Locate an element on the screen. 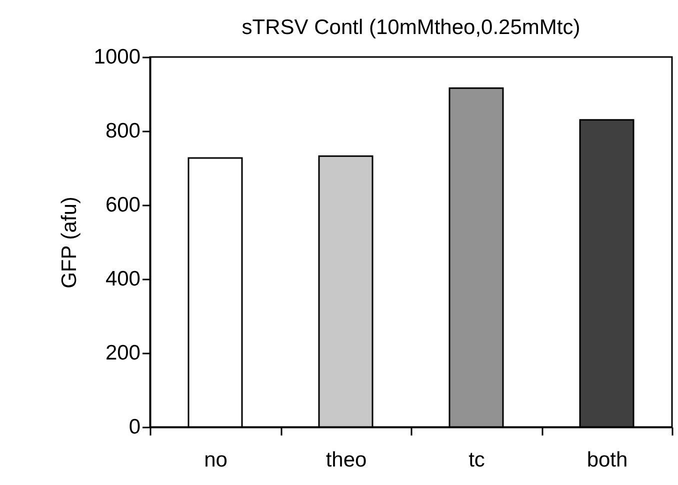  x-tick-label: theo is located at coordinates (346, 460).